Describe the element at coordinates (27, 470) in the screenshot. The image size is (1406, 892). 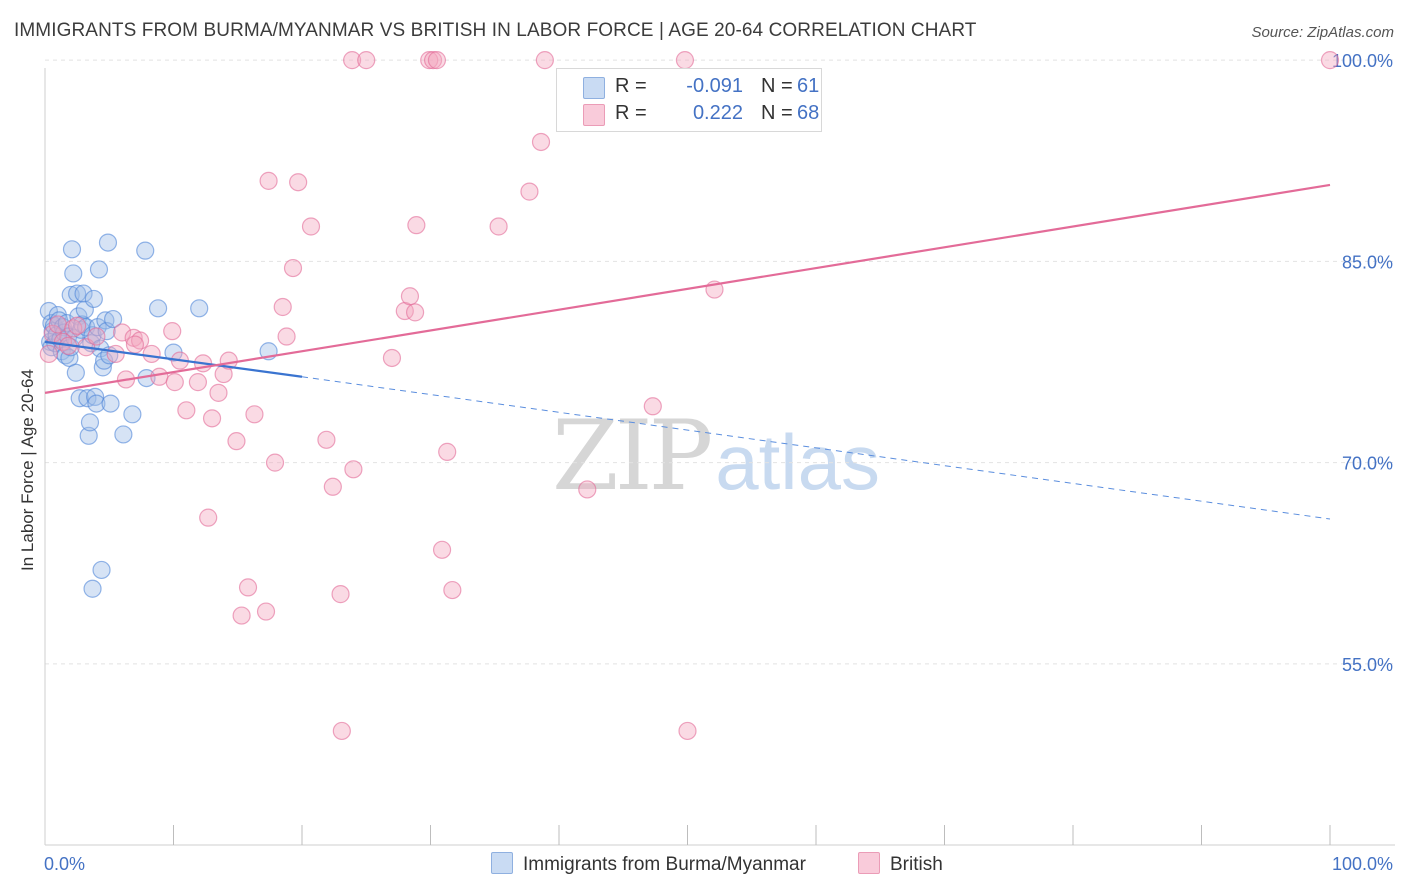
I see `y-axis-label: In Labor Force | Age 20-64` at that location.